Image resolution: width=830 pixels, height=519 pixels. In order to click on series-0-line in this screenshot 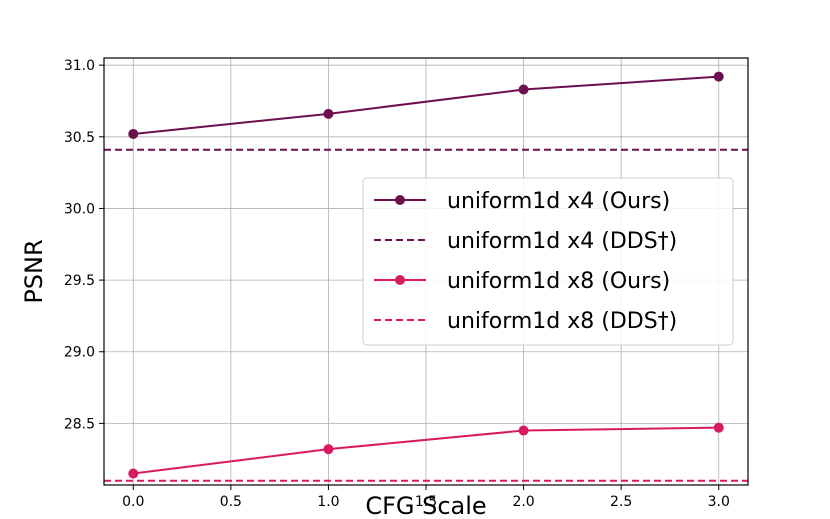, I will do `click(426, 105)`.